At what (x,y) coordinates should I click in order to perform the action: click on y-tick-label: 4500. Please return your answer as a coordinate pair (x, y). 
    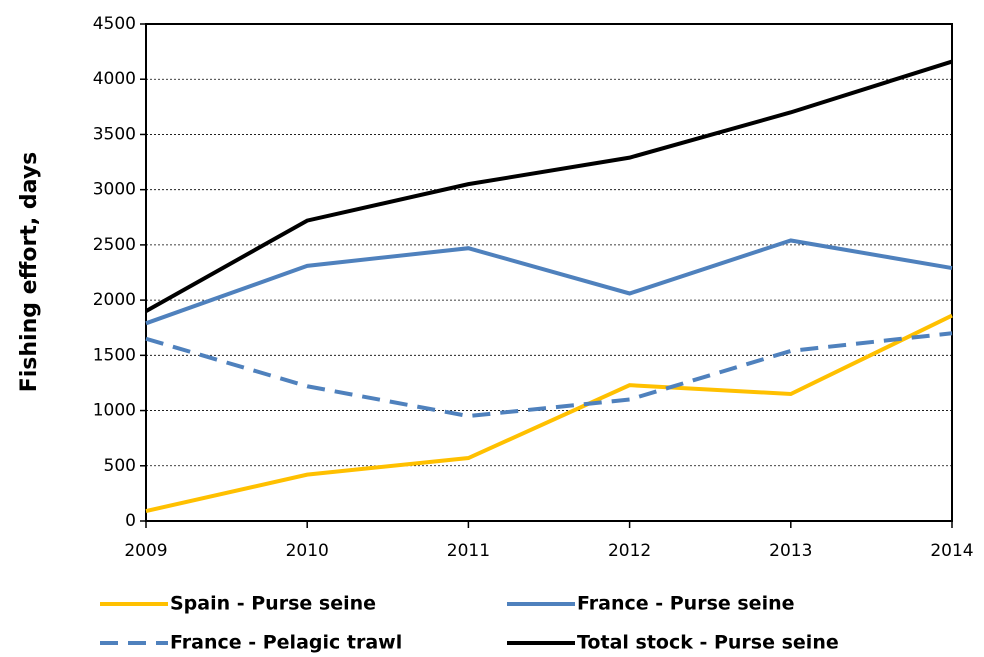
    Looking at the image, I should click on (114, 24).